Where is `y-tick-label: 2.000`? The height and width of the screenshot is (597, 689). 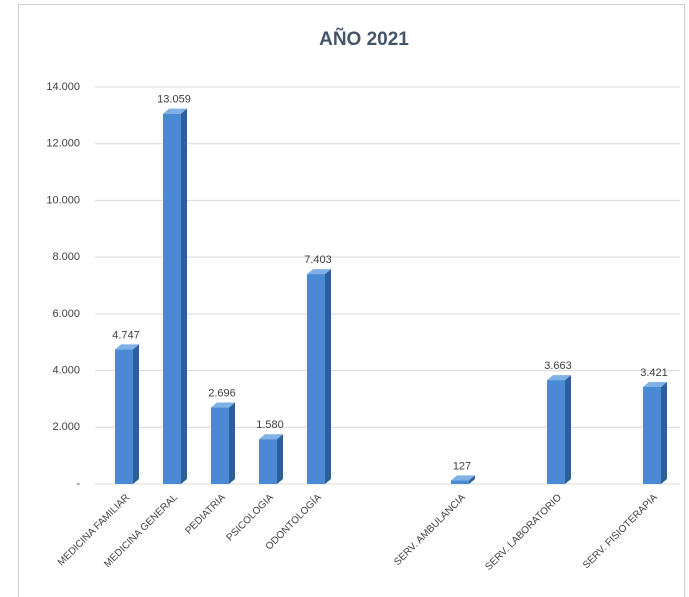 y-tick-label: 2.000 is located at coordinates (66, 427).